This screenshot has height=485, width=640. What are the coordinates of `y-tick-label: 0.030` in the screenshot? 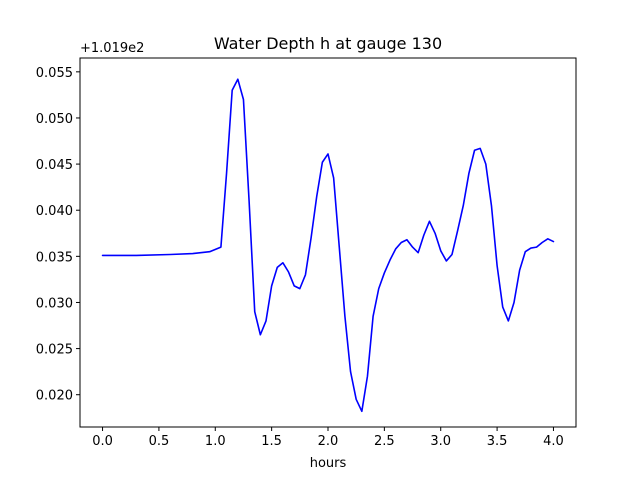 It's located at (54, 303).